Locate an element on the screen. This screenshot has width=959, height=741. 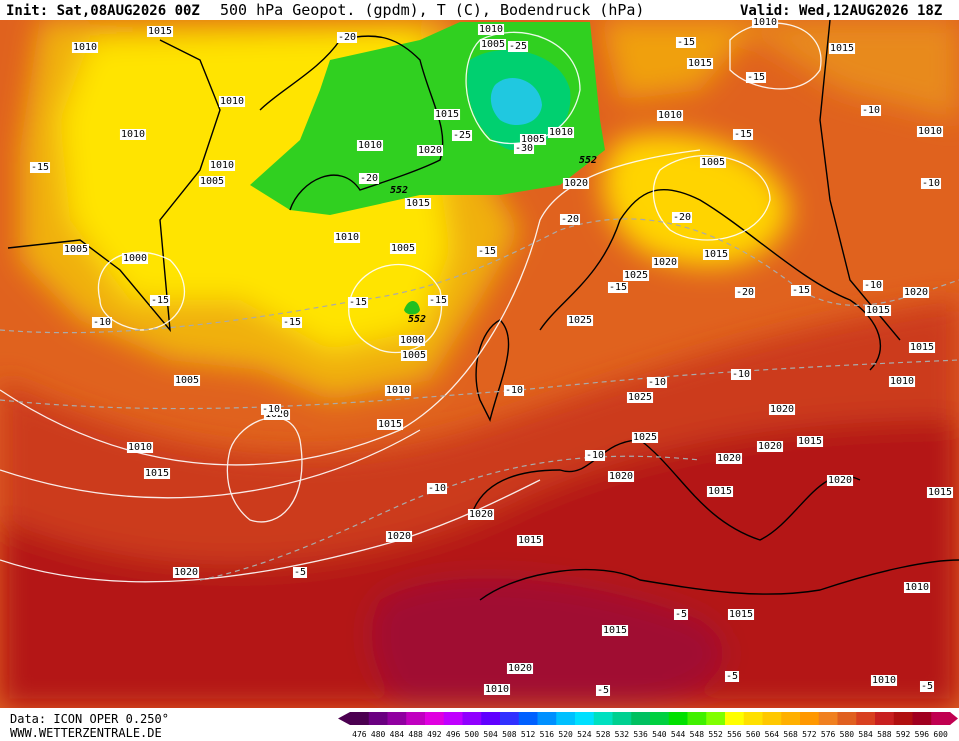
legend-label: 592 is located at coordinates (903, 734).